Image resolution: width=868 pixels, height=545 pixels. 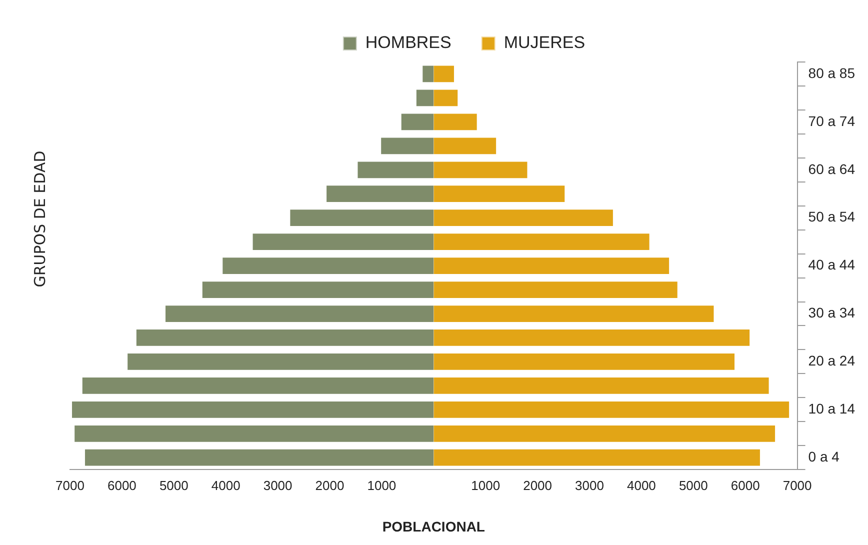 What do you see at coordinates (832, 216) in the screenshot?
I see `y-tick-label: 50 a 54` at bounding box center [832, 216].